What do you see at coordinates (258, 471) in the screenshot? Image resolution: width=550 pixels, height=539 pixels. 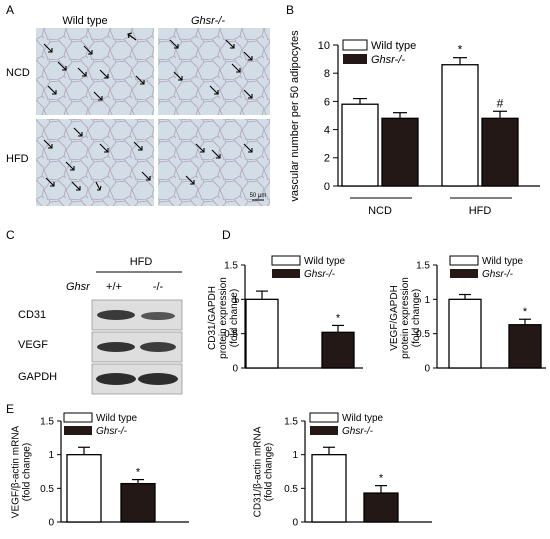 I see `y-axis-label-line: CD31/β-actin mRNA` at bounding box center [258, 471].